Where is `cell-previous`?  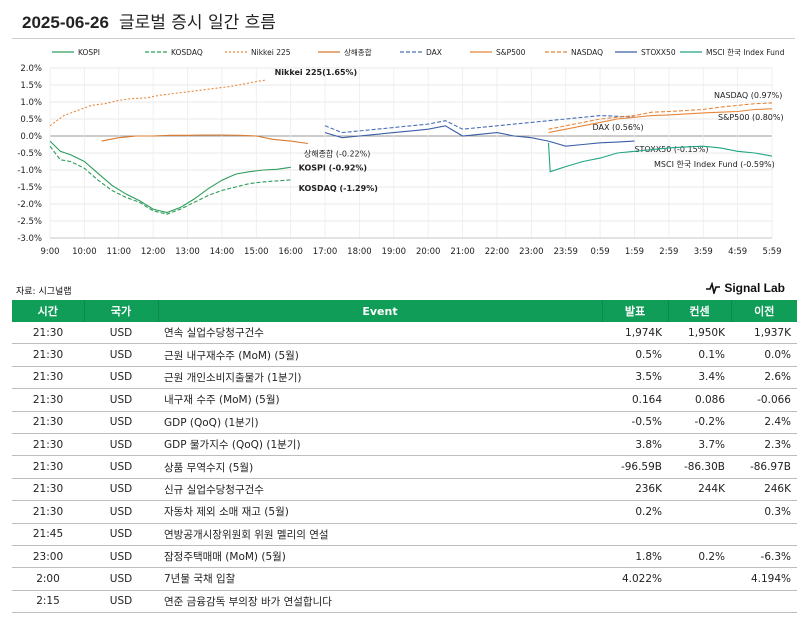 cell-previous is located at coordinates (764, 534).